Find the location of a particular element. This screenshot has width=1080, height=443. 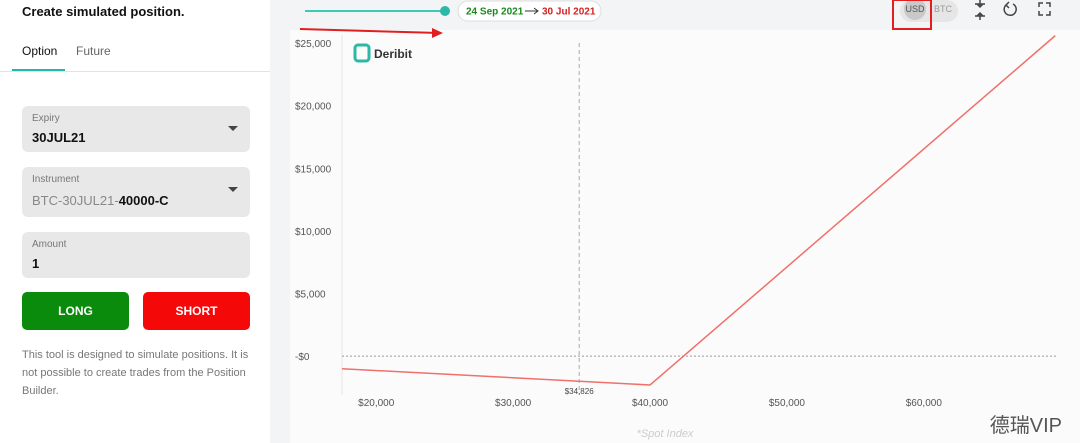

fullscreen-icon is located at coordinates (1044, 9).